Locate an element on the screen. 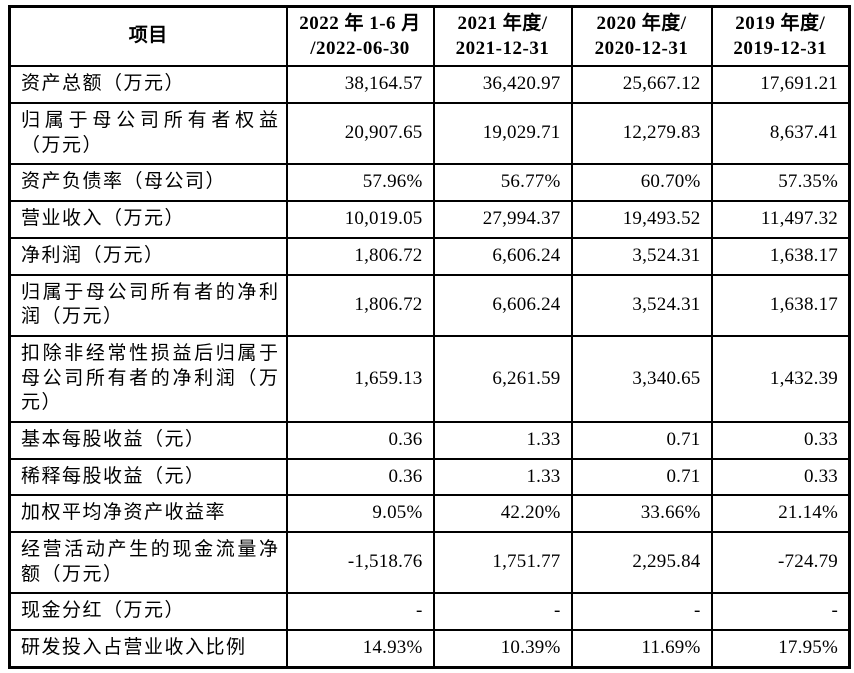 The width and height of the screenshot is (854, 673). cell-value: 10,019.05 is located at coordinates (360, 219).